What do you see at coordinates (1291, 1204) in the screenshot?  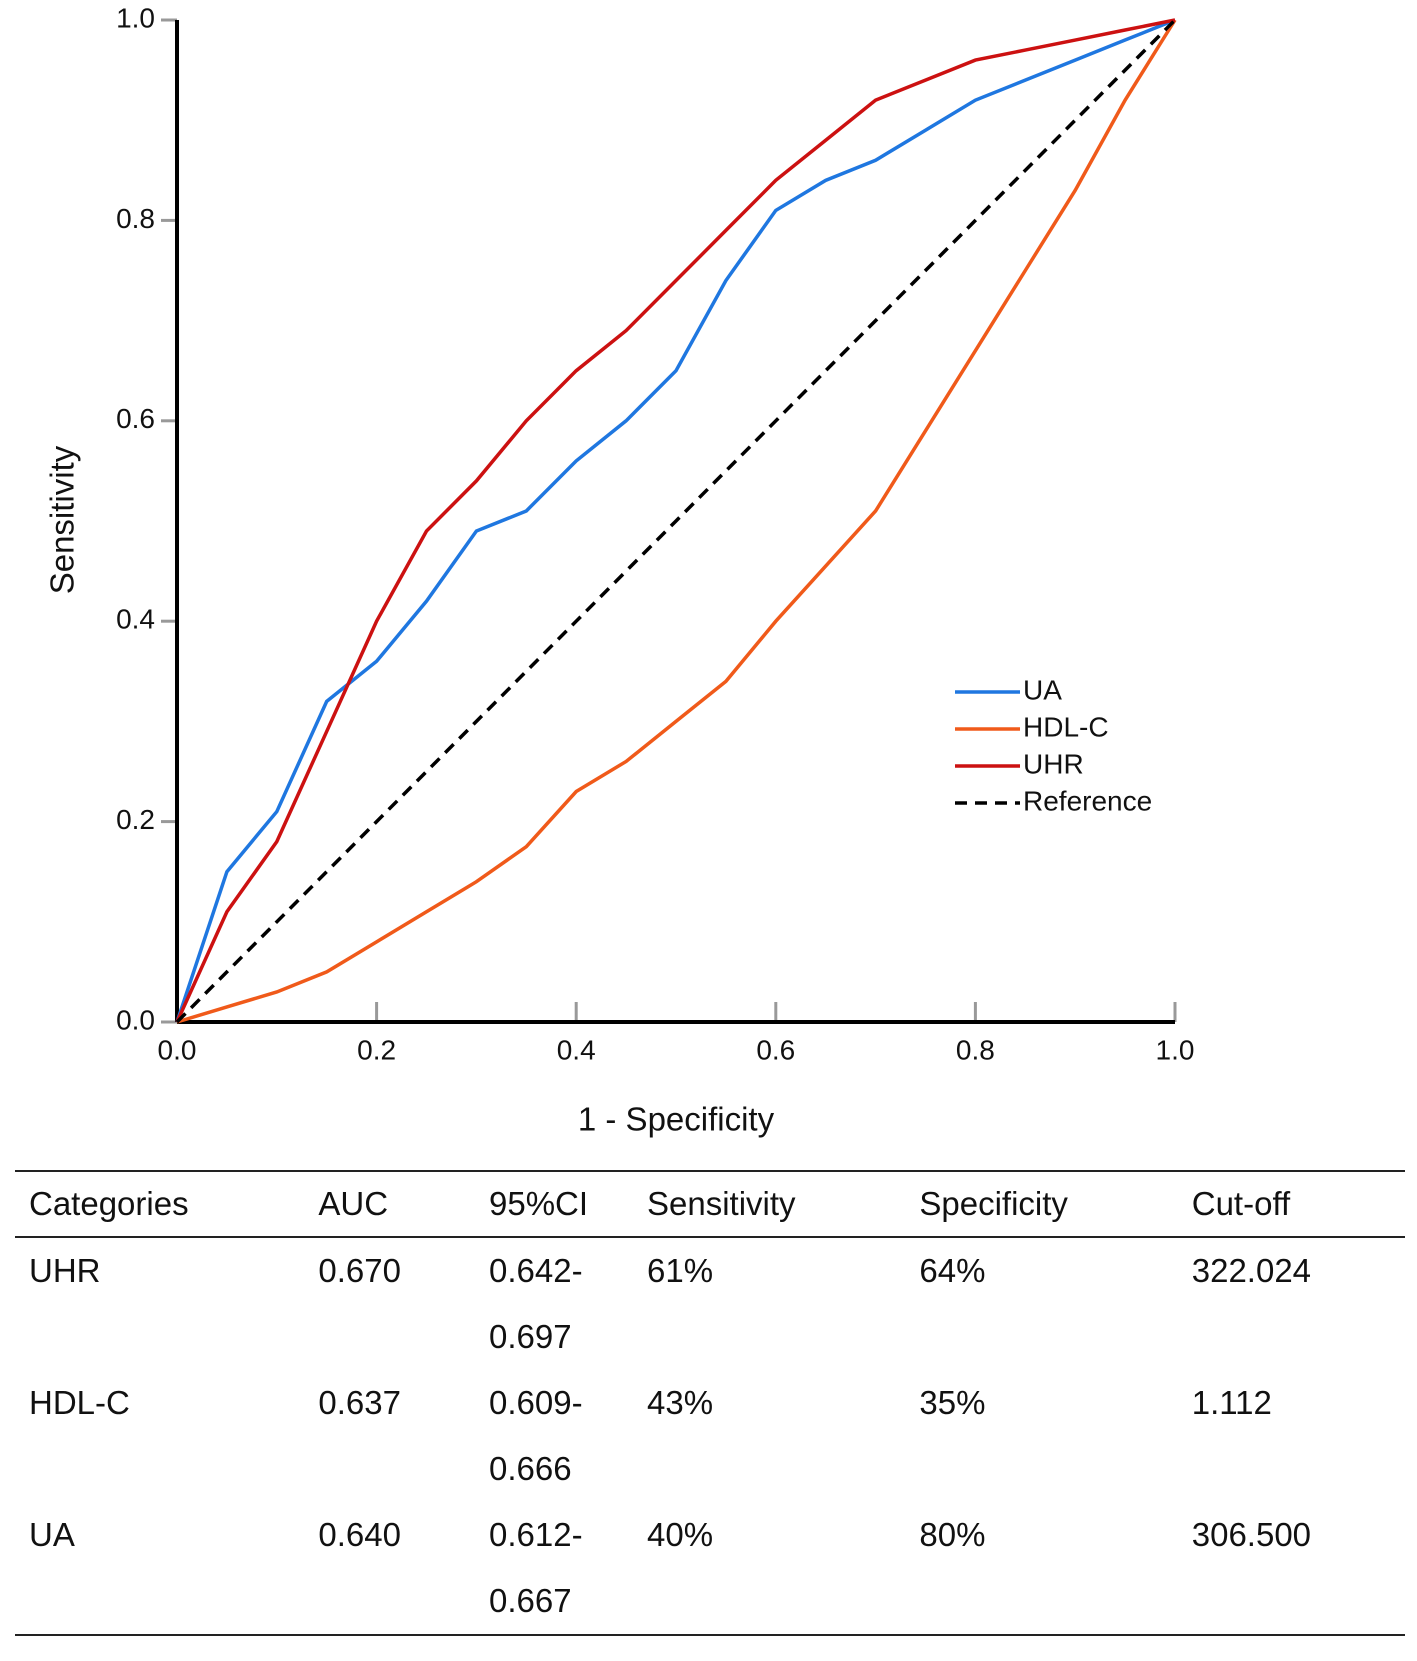 I see `header-cell: Cut-off` at bounding box center [1291, 1204].